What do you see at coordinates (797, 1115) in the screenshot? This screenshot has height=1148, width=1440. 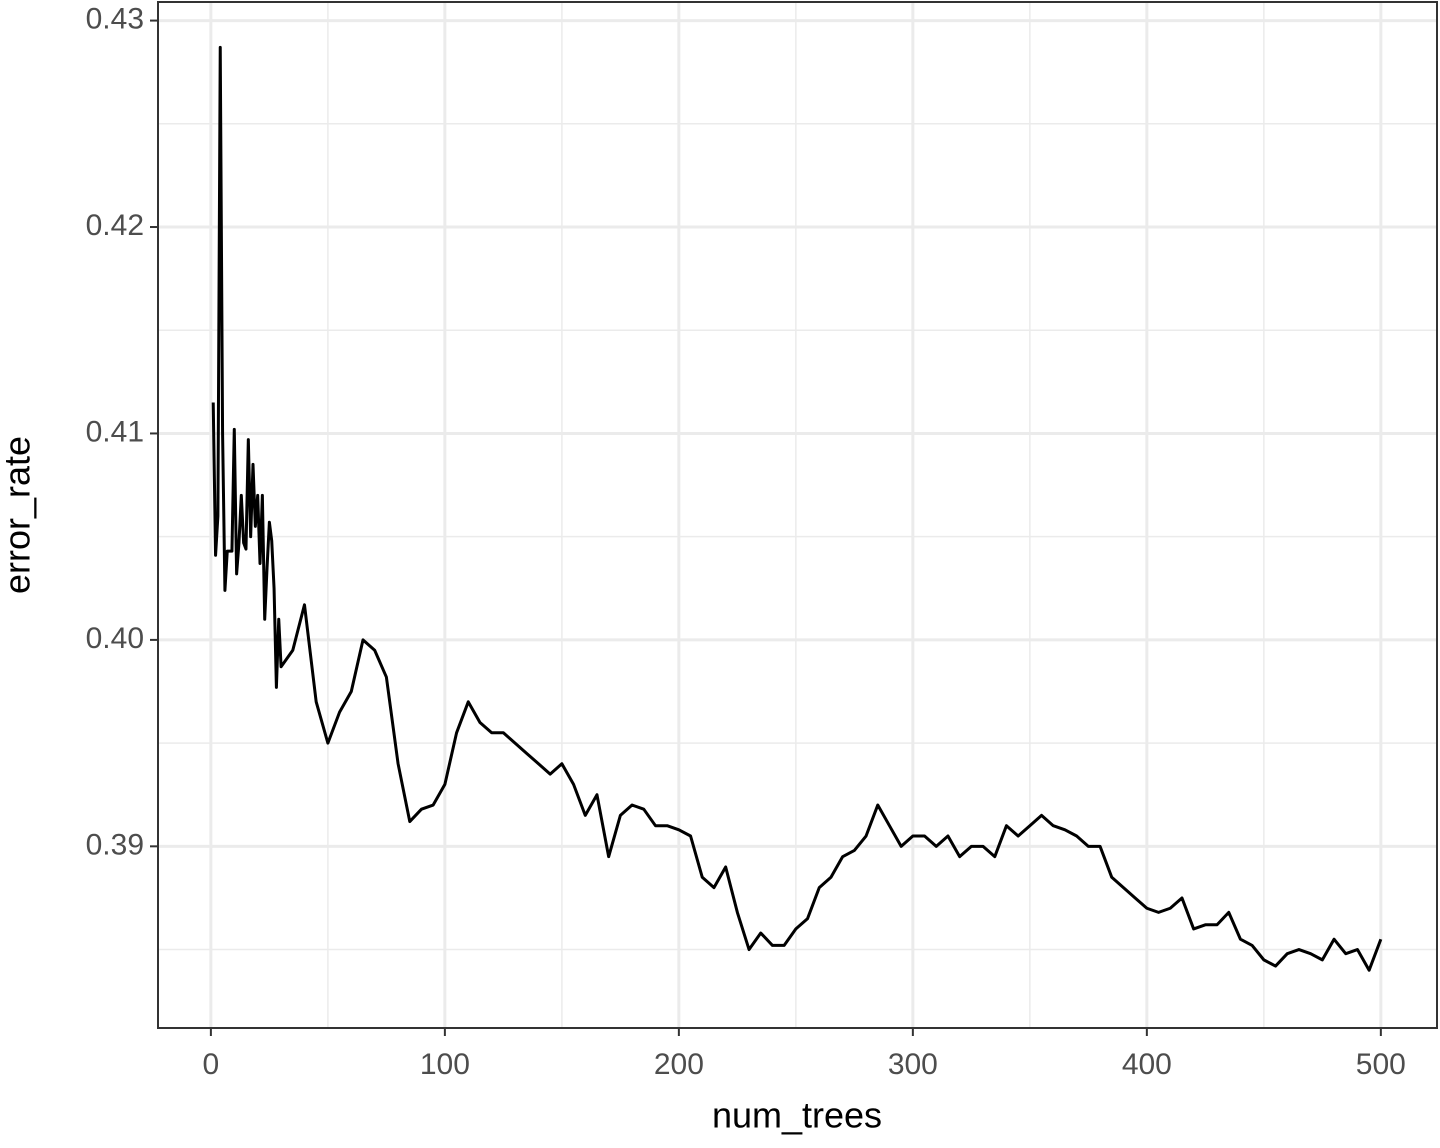 I see `x-axis-title: num_trees` at bounding box center [797, 1115].